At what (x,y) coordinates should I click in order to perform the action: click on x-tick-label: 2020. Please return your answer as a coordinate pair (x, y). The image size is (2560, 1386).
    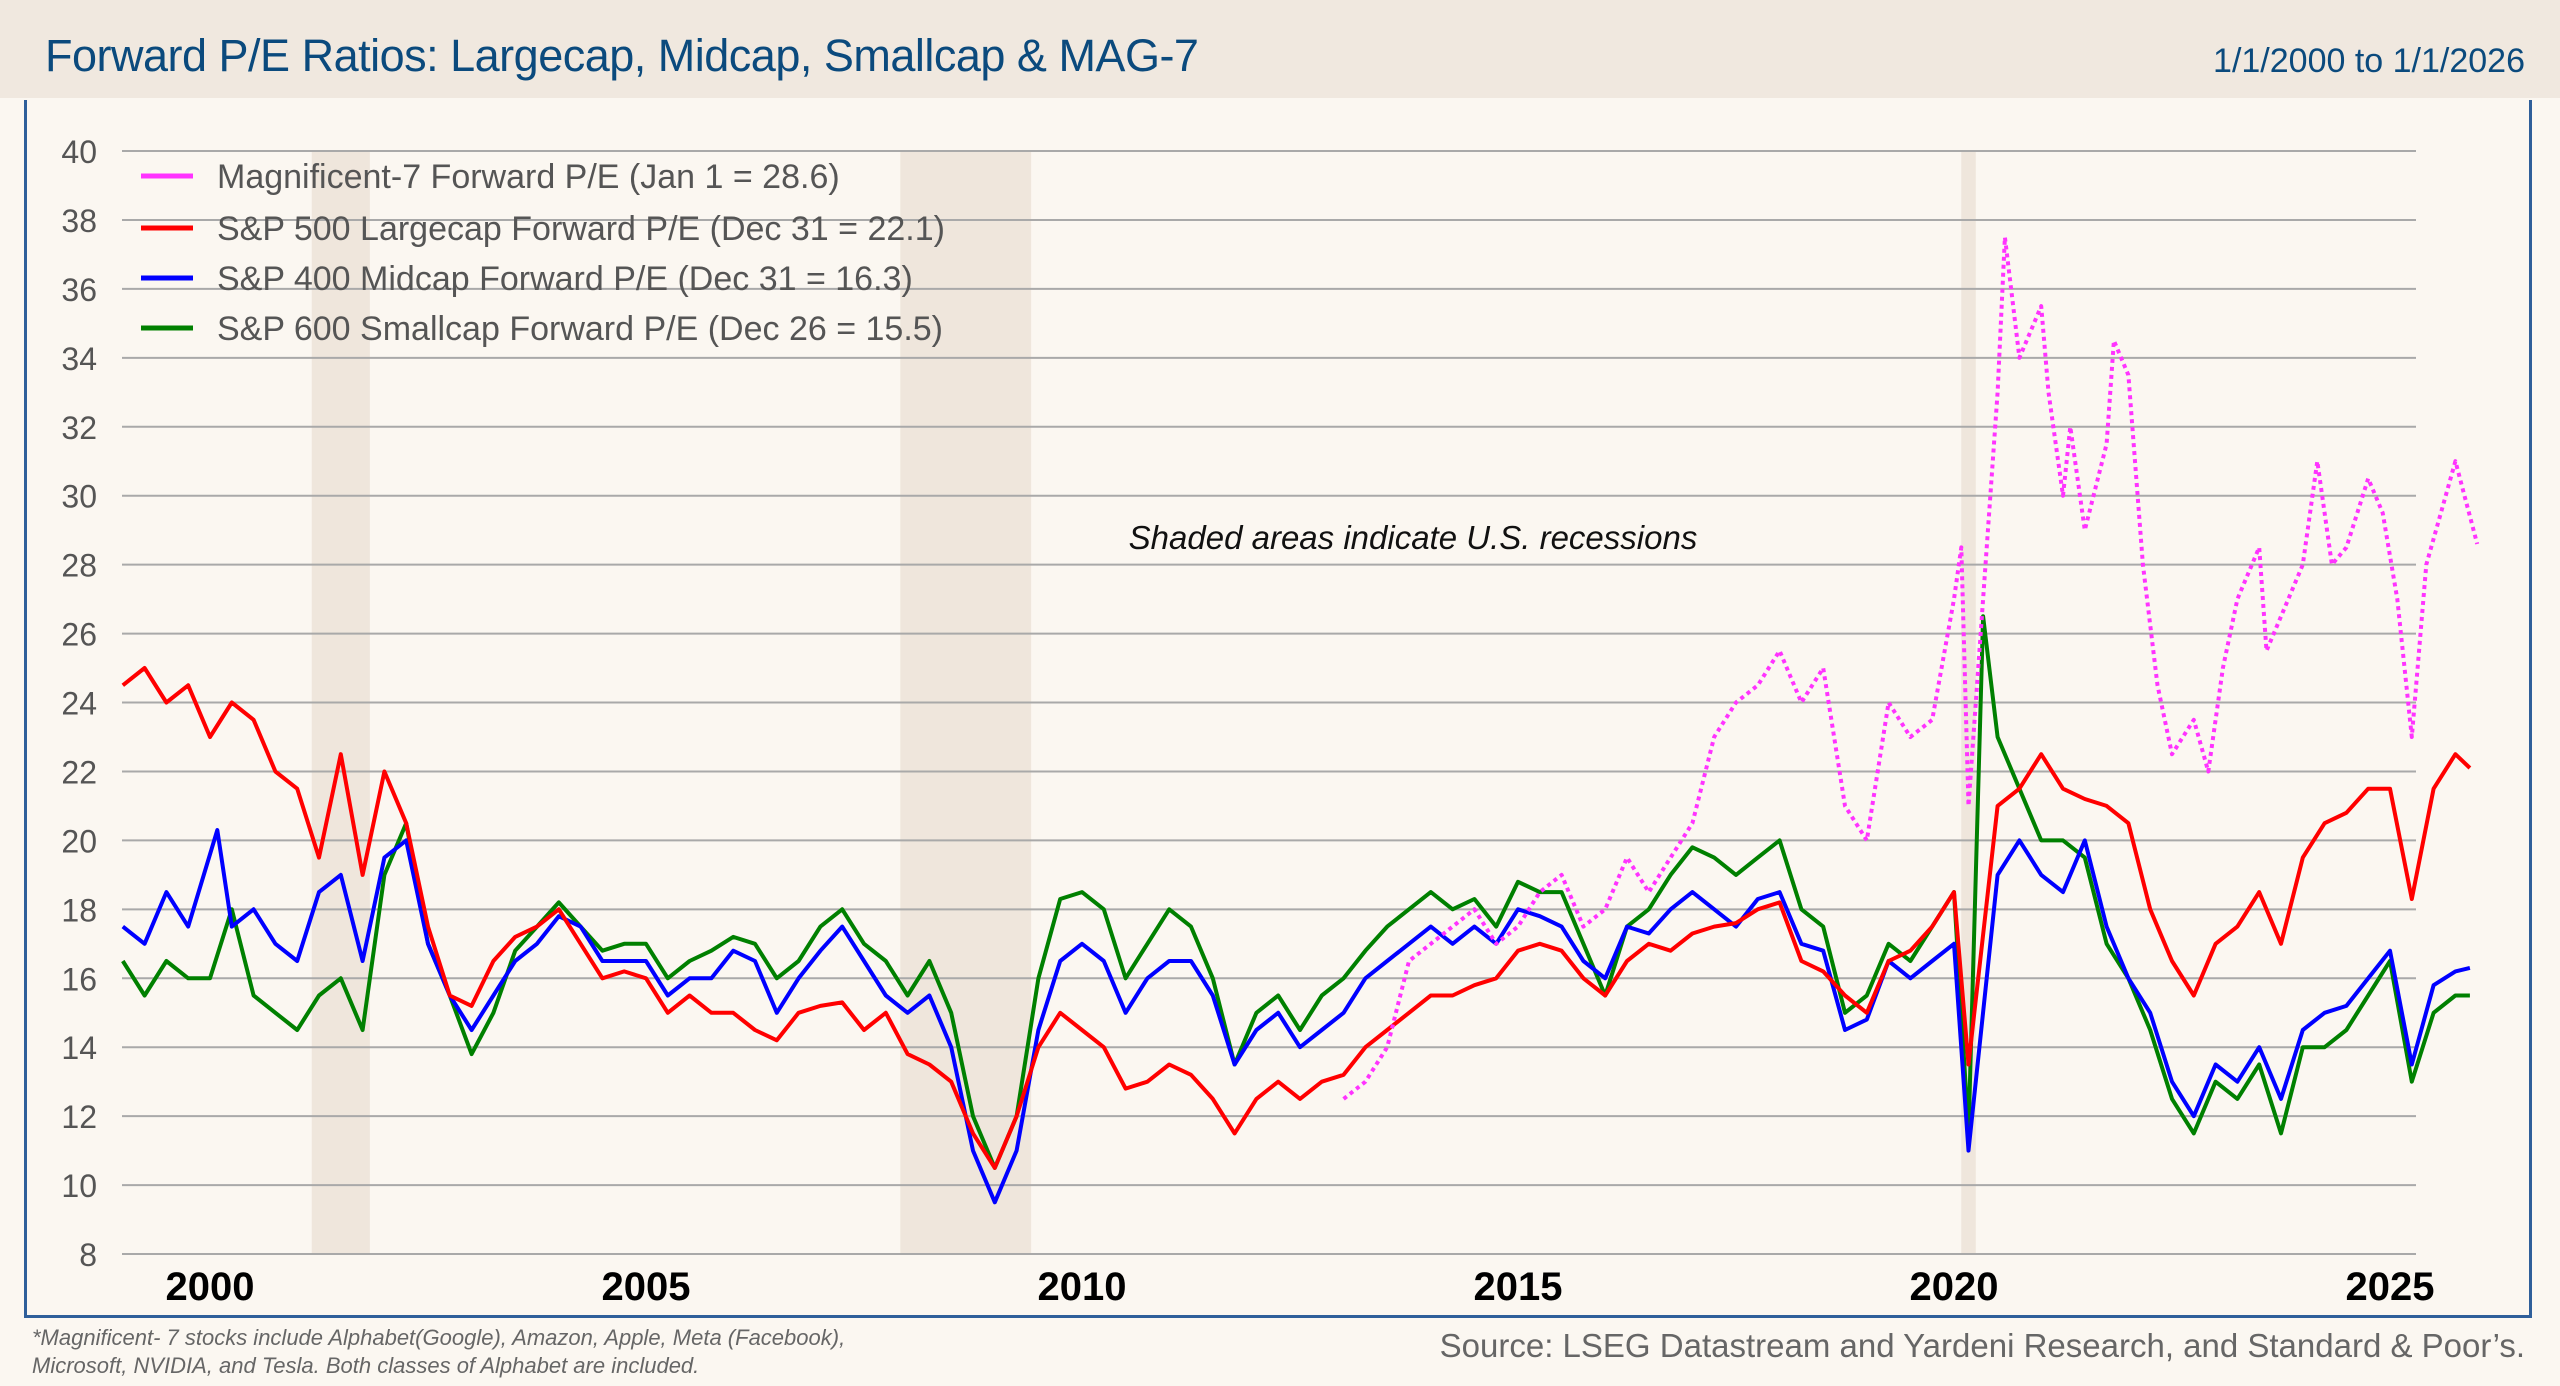
    Looking at the image, I should click on (1954, 1287).